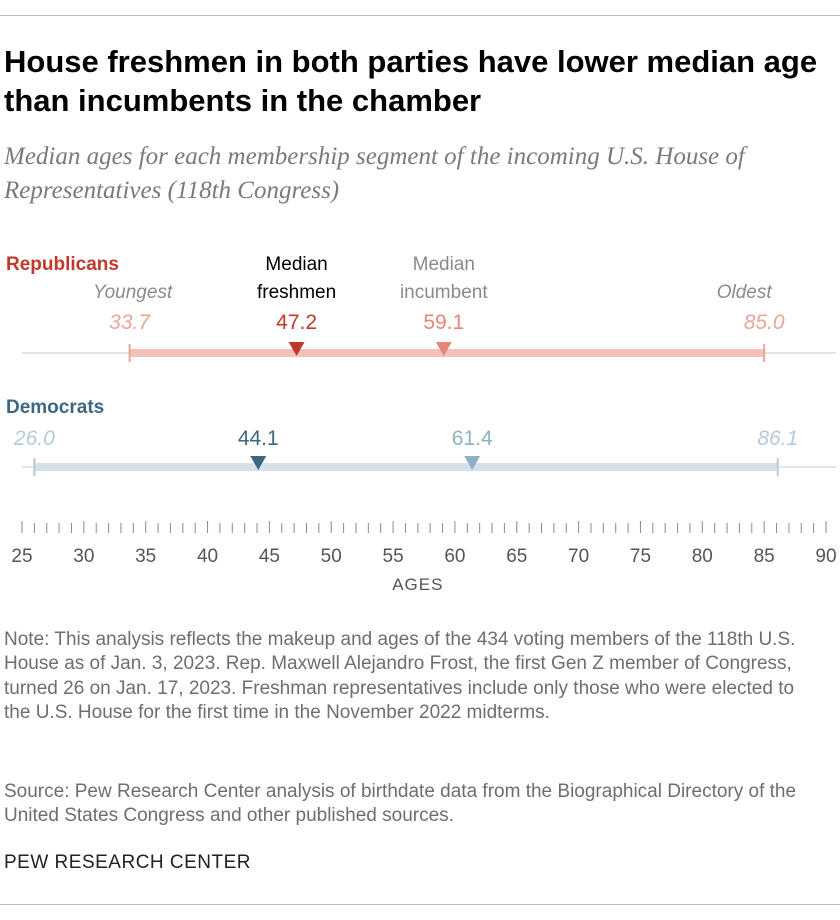  Describe the element at coordinates (34, 438) in the screenshot. I see `democrats-youngest-value: 26.0` at that location.